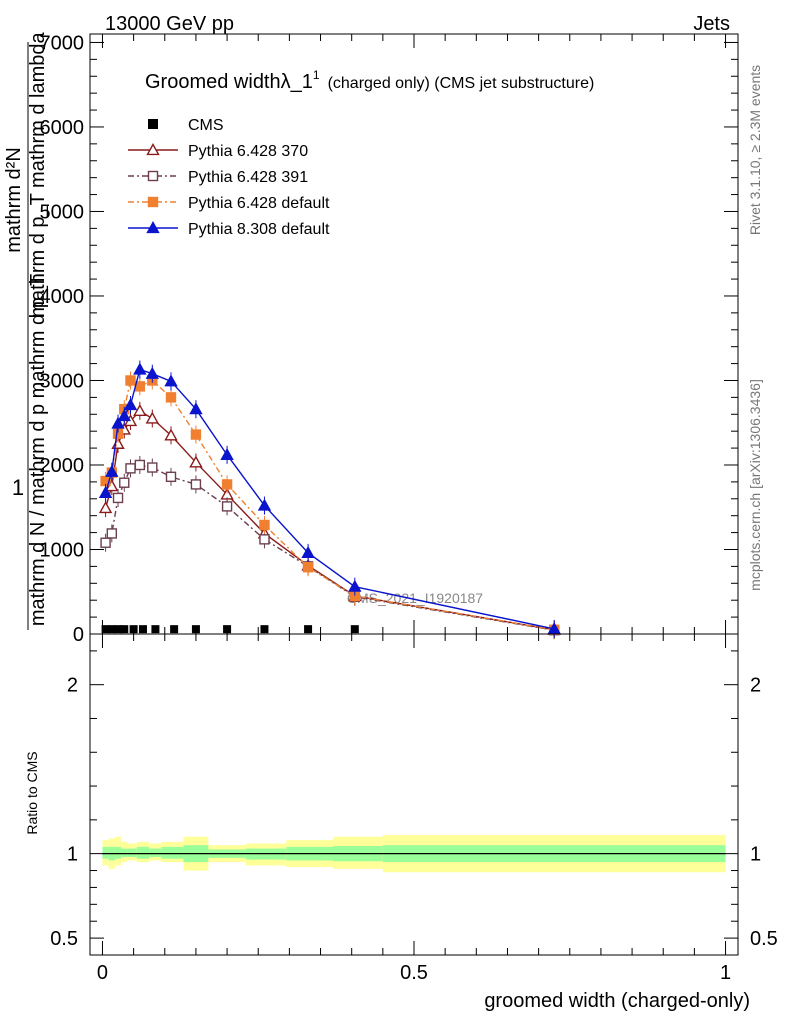  I want to click on y-tick-label: 1000, so click(62, 550).